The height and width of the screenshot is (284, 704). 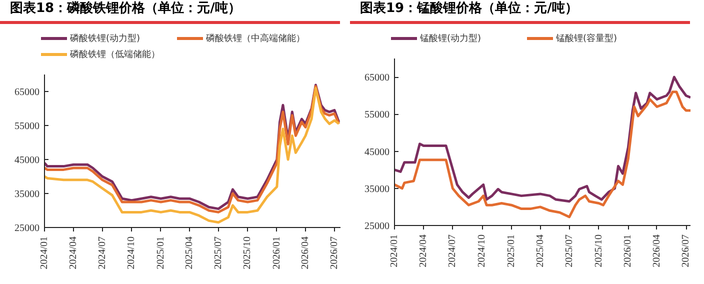 I want to click on legend-label: 磷酸铁锂（中高端储能）, so click(x=255, y=39).